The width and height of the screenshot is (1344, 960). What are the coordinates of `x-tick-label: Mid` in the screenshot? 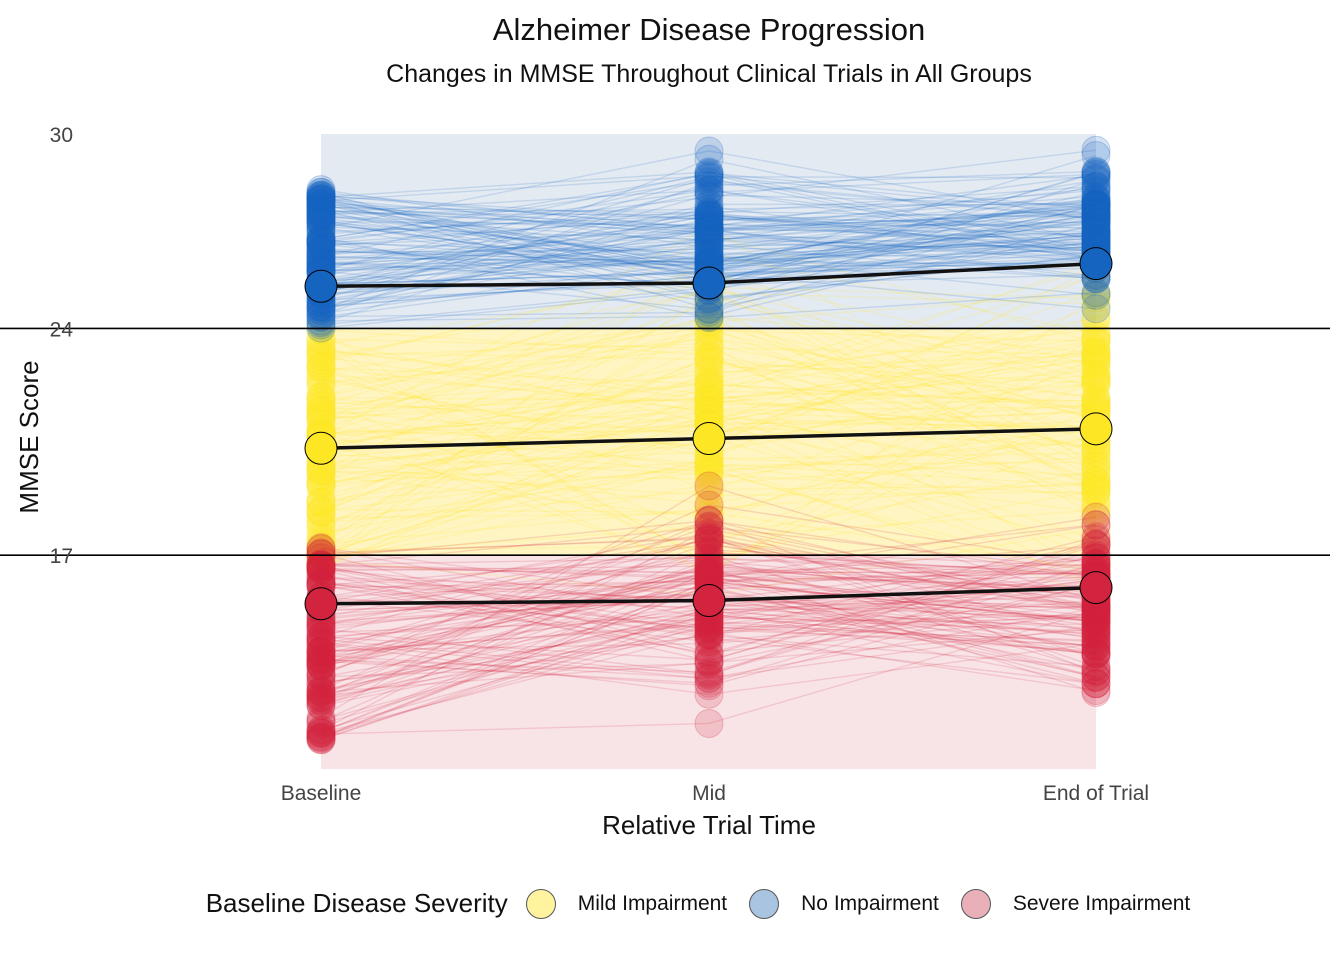 It's located at (709, 793).